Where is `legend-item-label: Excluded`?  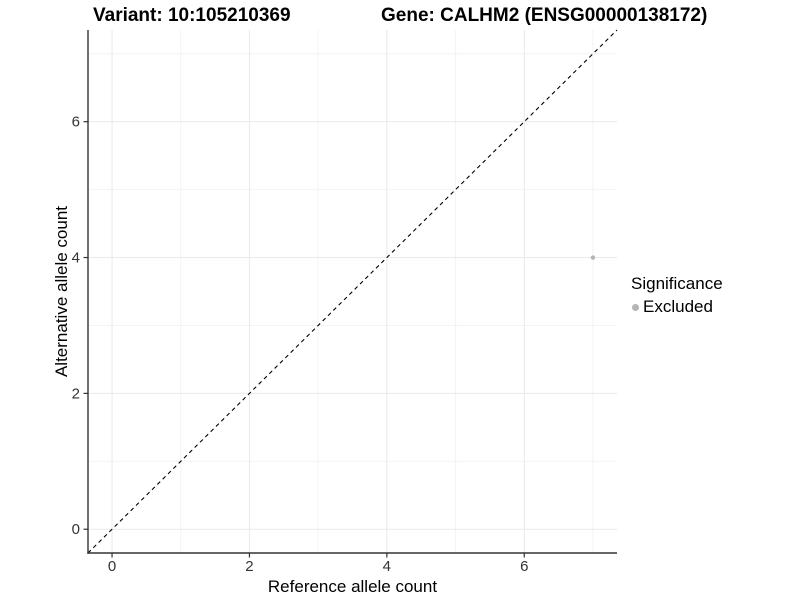 legend-item-label: Excluded is located at coordinates (678, 306).